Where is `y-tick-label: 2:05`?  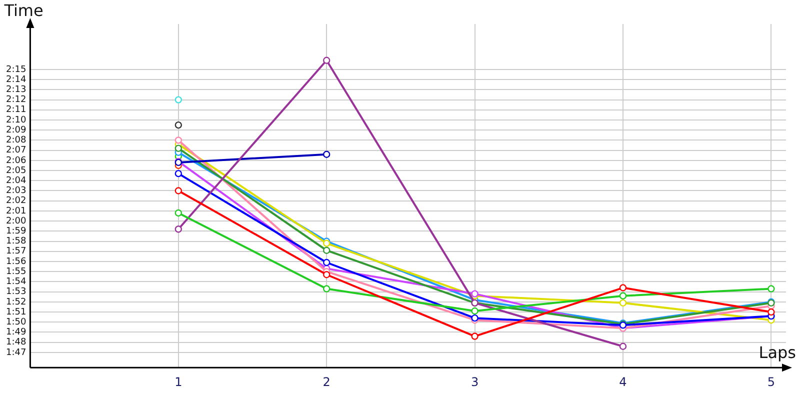 y-tick-label: 2:05 is located at coordinates (16, 171).